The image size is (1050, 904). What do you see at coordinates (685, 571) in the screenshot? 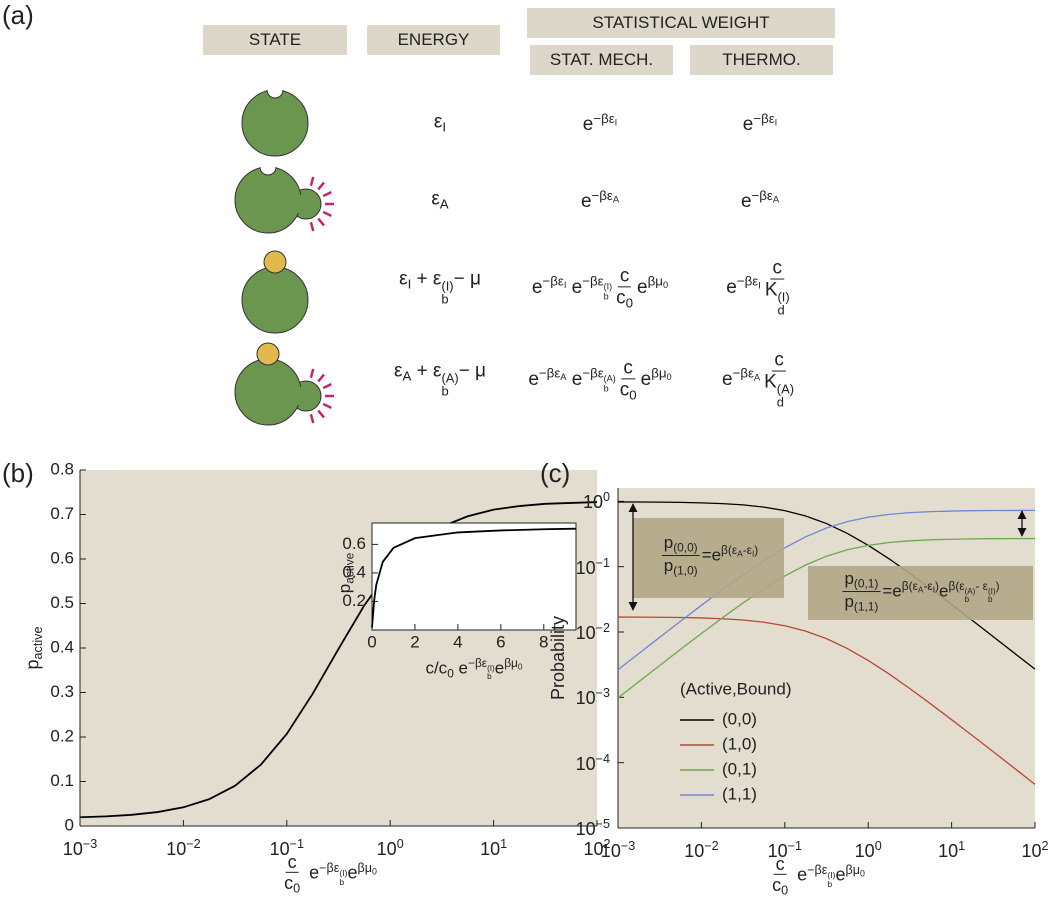
I see `math-text: (1,0)` at bounding box center [685, 571].